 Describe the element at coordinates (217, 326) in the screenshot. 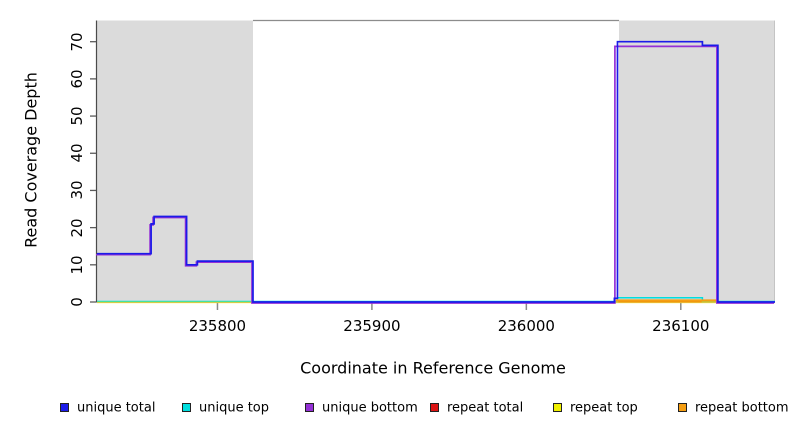

I see `x-tick-label: 235800` at that location.